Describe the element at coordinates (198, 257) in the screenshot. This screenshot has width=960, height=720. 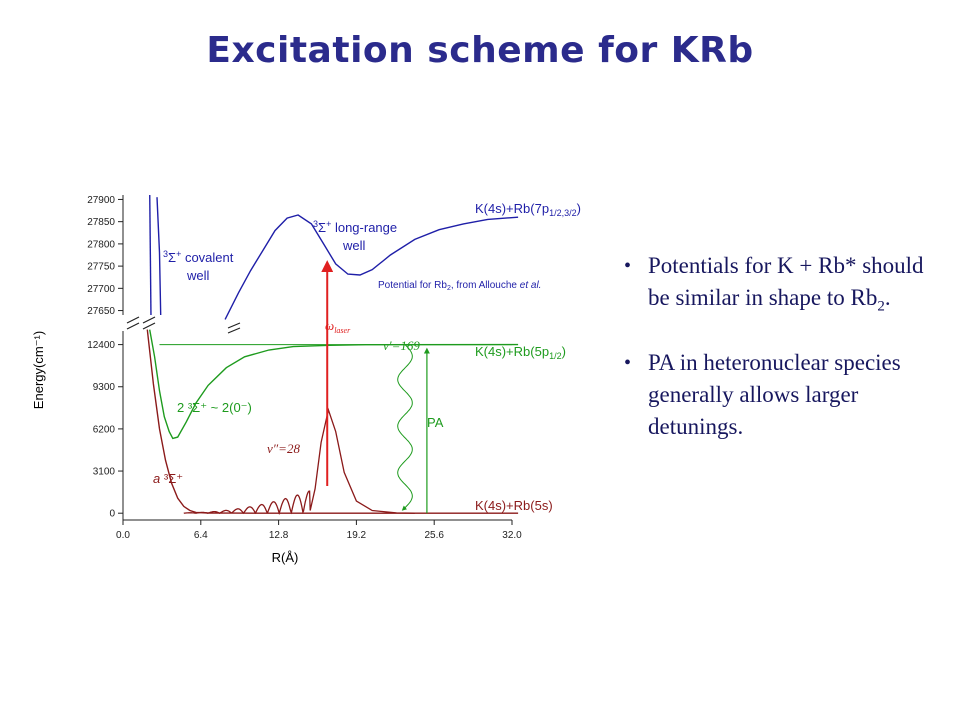
I see `label-covalent-sigma: 3Σ+ covalent` at that location.